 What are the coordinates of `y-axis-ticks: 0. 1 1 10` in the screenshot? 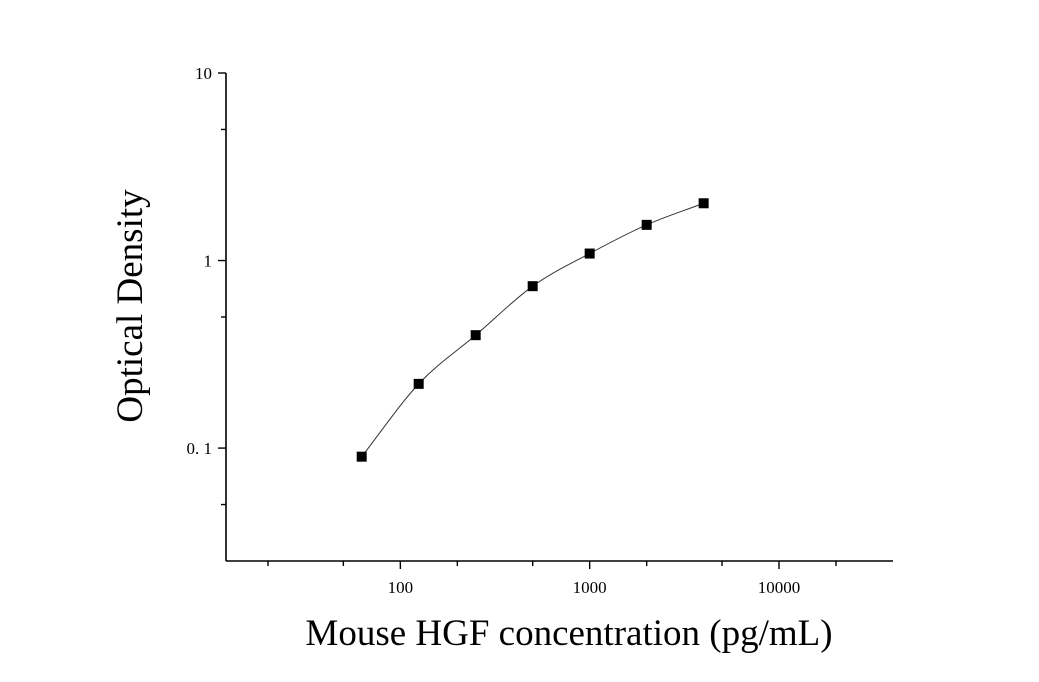 It's located at (206, 285).